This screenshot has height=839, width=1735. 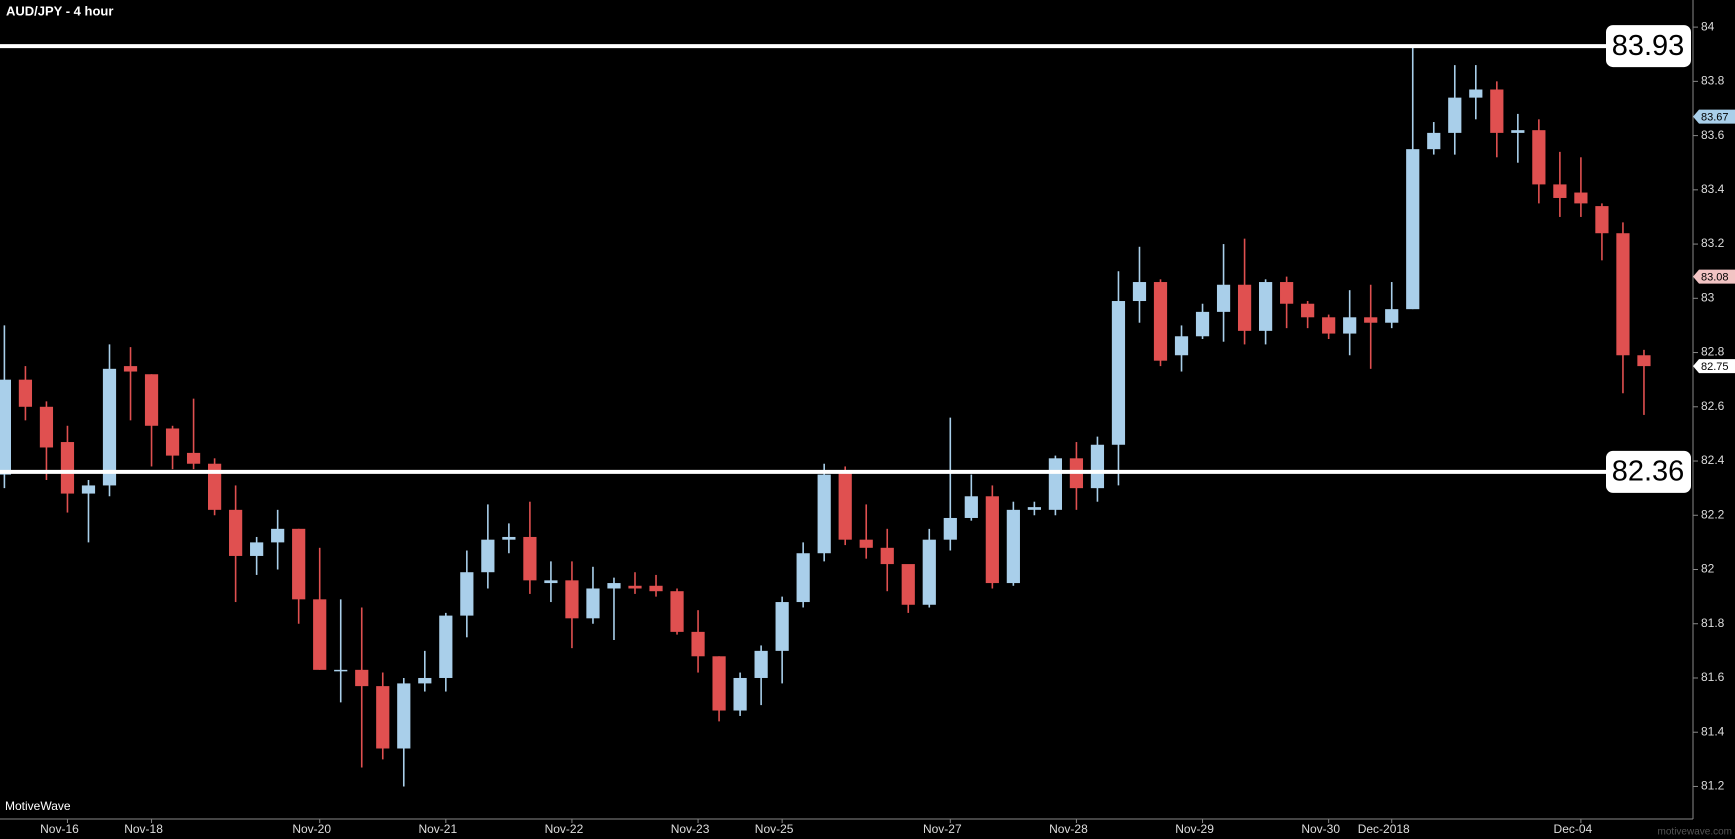 What do you see at coordinates (311, 829) in the screenshot?
I see `x-tick-label: Nov-20` at bounding box center [311, 829].